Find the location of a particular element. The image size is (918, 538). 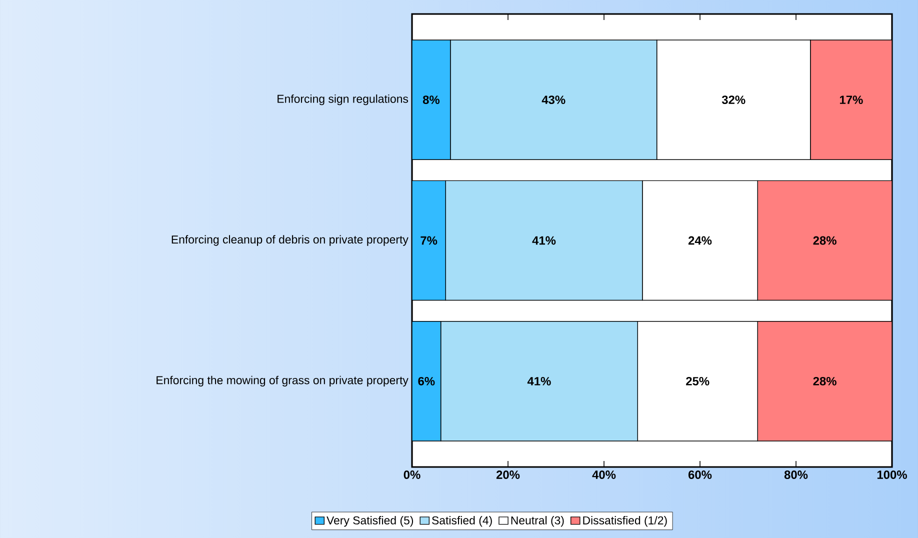

x-tick-label: 100% is located at coordinates (892, 474).